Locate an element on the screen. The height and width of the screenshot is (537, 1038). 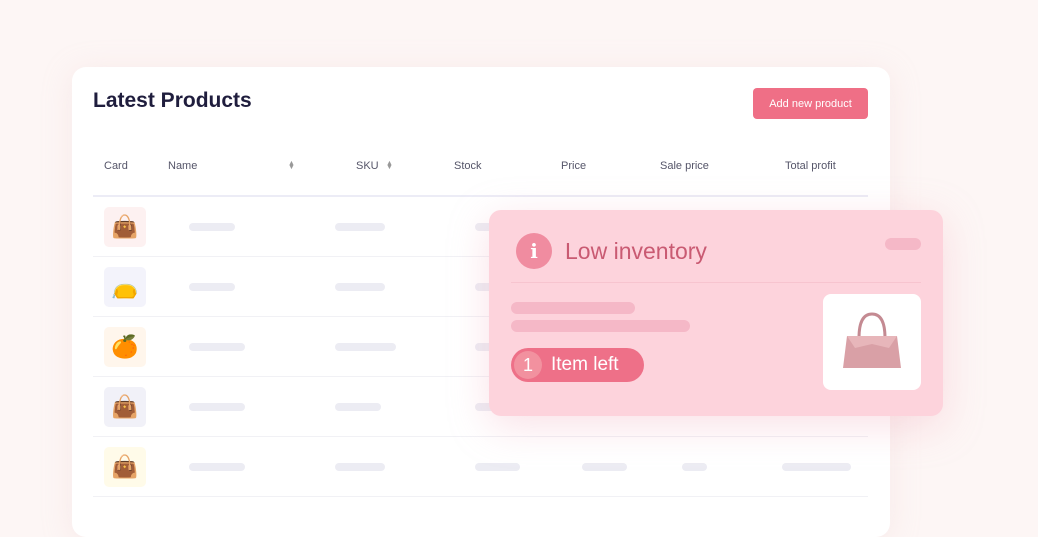
column-sku: SKU is located at coordinates (367, 166).